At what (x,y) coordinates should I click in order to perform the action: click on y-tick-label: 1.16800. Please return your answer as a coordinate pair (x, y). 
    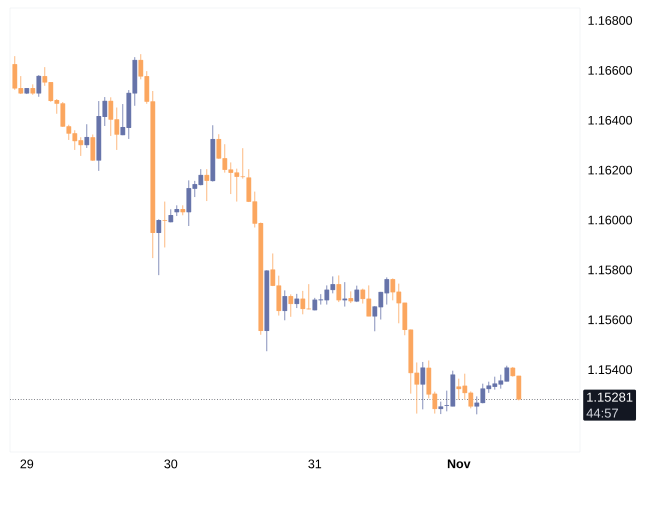
    Looking at the image, I should click on (610, 20).